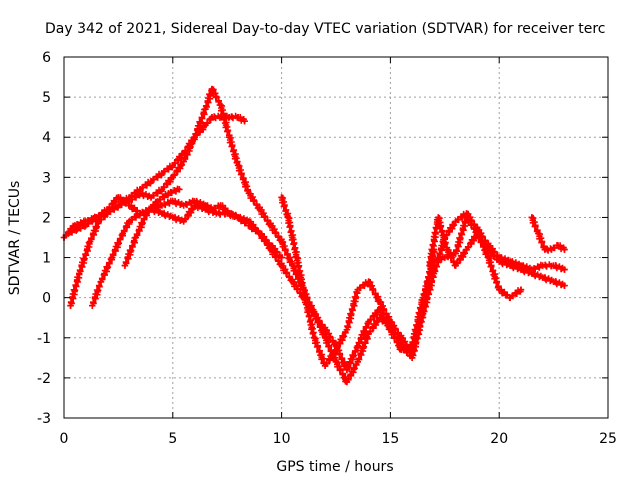 This screenshot has height=480, width=640. I want to click on y-tick-label: 2, so click(46, 218).